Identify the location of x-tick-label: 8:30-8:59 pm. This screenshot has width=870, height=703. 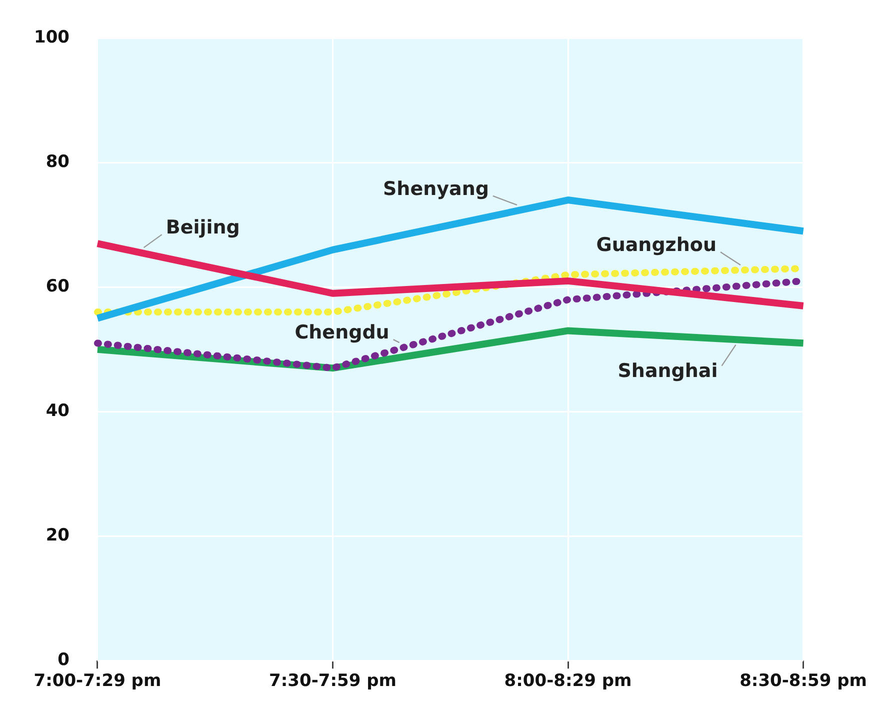
(804, 681).